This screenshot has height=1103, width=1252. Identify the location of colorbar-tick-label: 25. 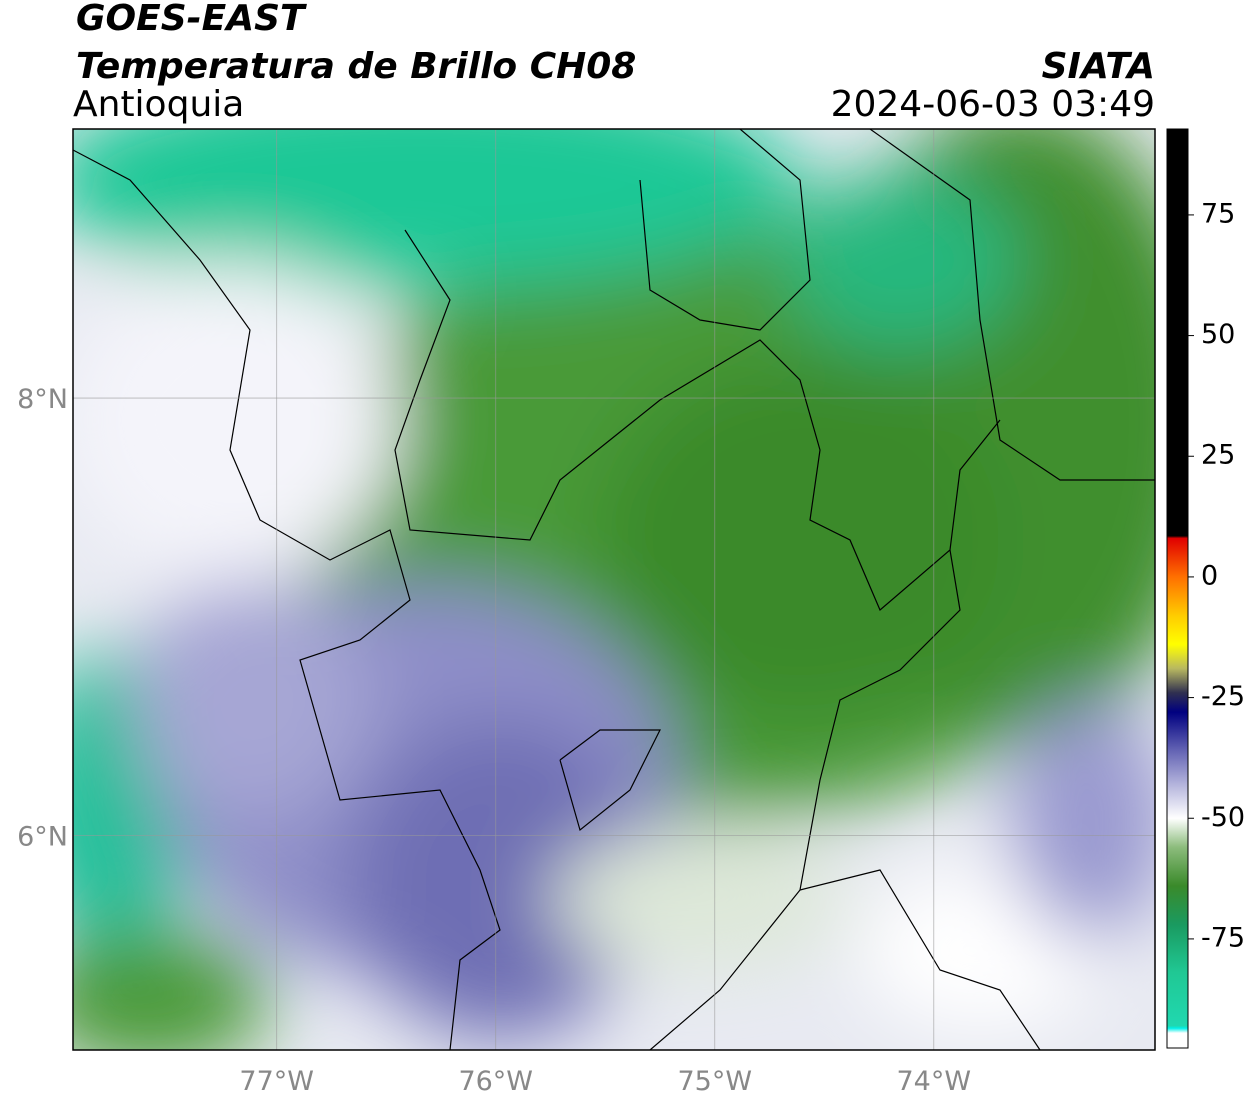
(1218, 455).